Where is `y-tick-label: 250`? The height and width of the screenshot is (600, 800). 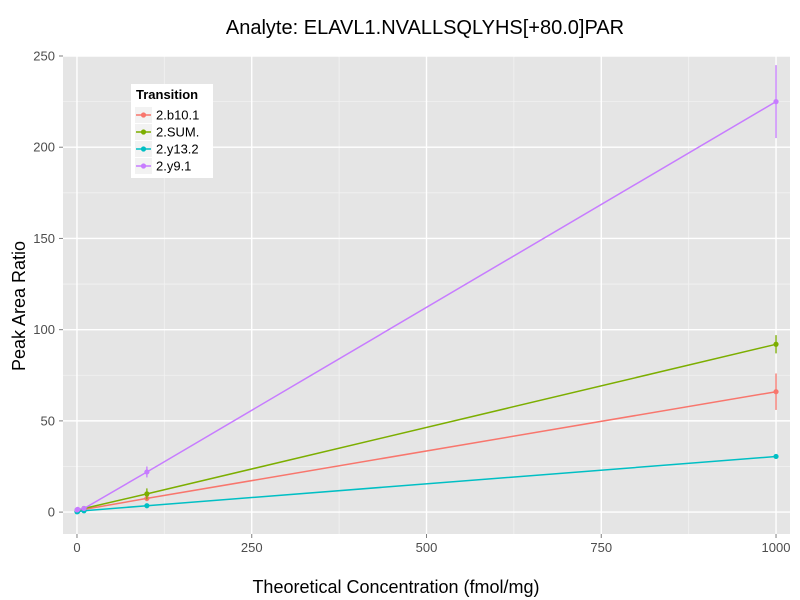
y-tick-label: 250 is located at coordinates (44, 56).